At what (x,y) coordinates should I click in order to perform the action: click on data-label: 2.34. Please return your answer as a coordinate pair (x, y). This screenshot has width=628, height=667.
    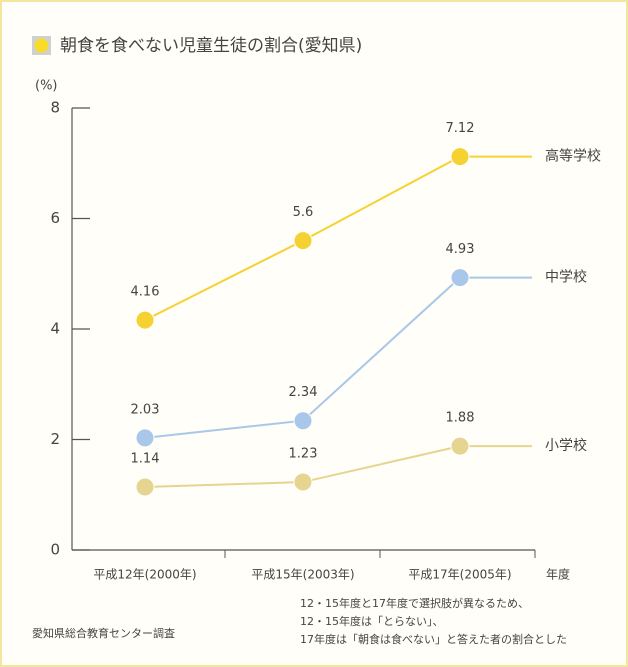
    Looking at the image, I should click on (303, 392).